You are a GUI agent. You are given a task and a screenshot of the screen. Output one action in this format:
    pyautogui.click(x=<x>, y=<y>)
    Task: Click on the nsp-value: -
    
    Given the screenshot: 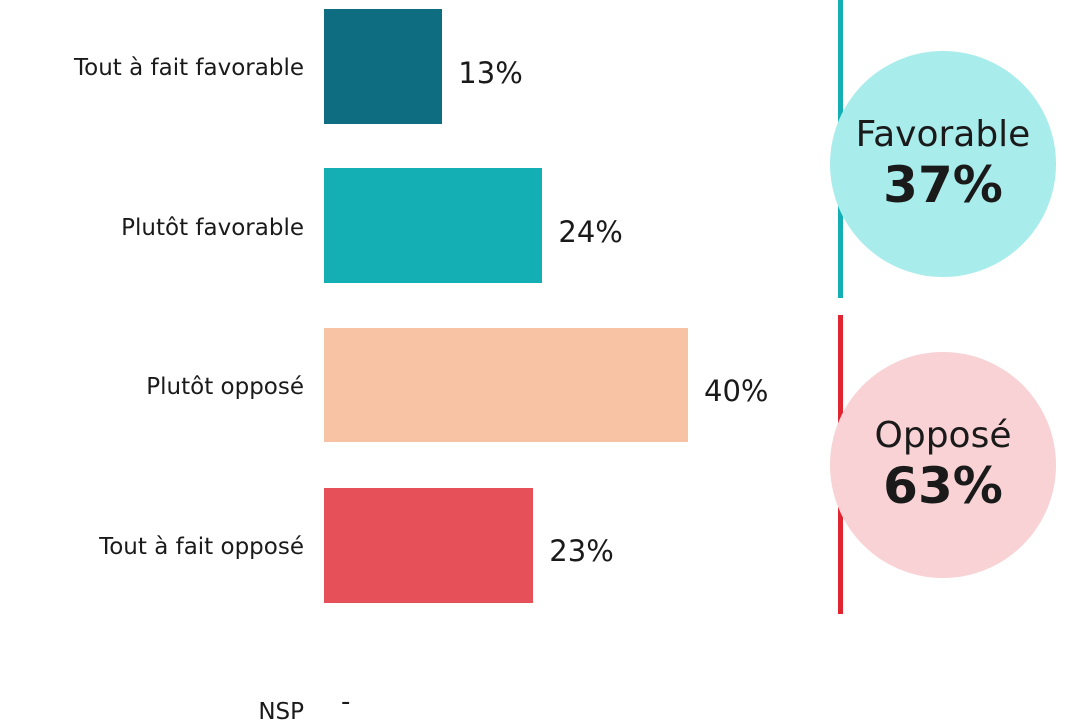 What is the action you would take?
    pyautogui.click(x=346, y=702)
    